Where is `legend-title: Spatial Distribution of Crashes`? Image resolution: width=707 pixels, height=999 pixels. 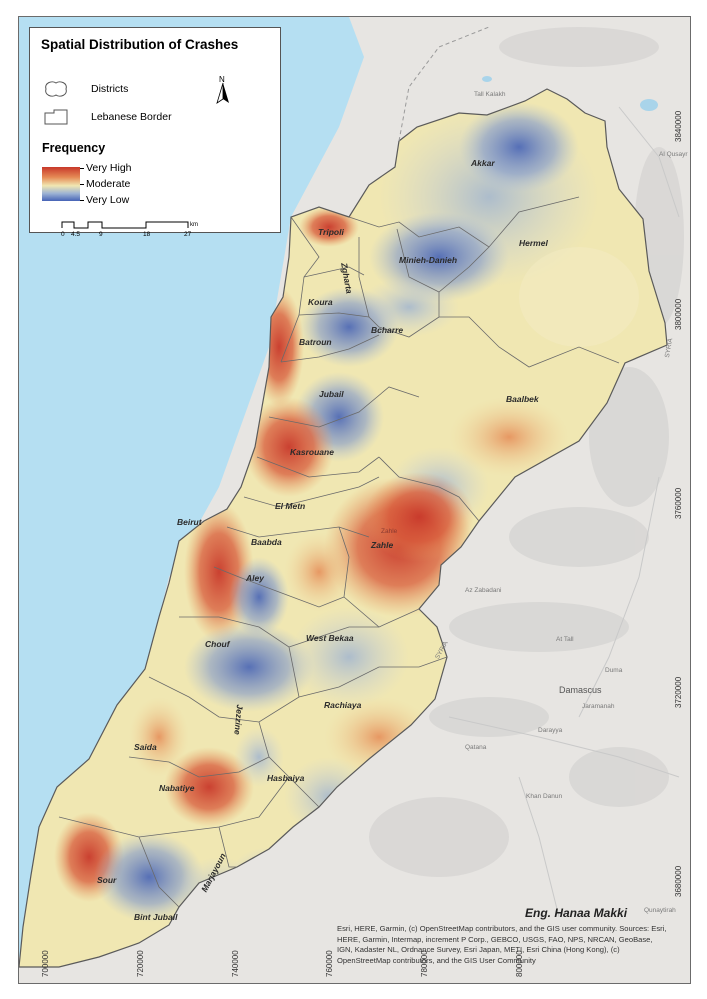
legend-title: Spatial Distribution of Crashes is located at coordinates (140, 44).